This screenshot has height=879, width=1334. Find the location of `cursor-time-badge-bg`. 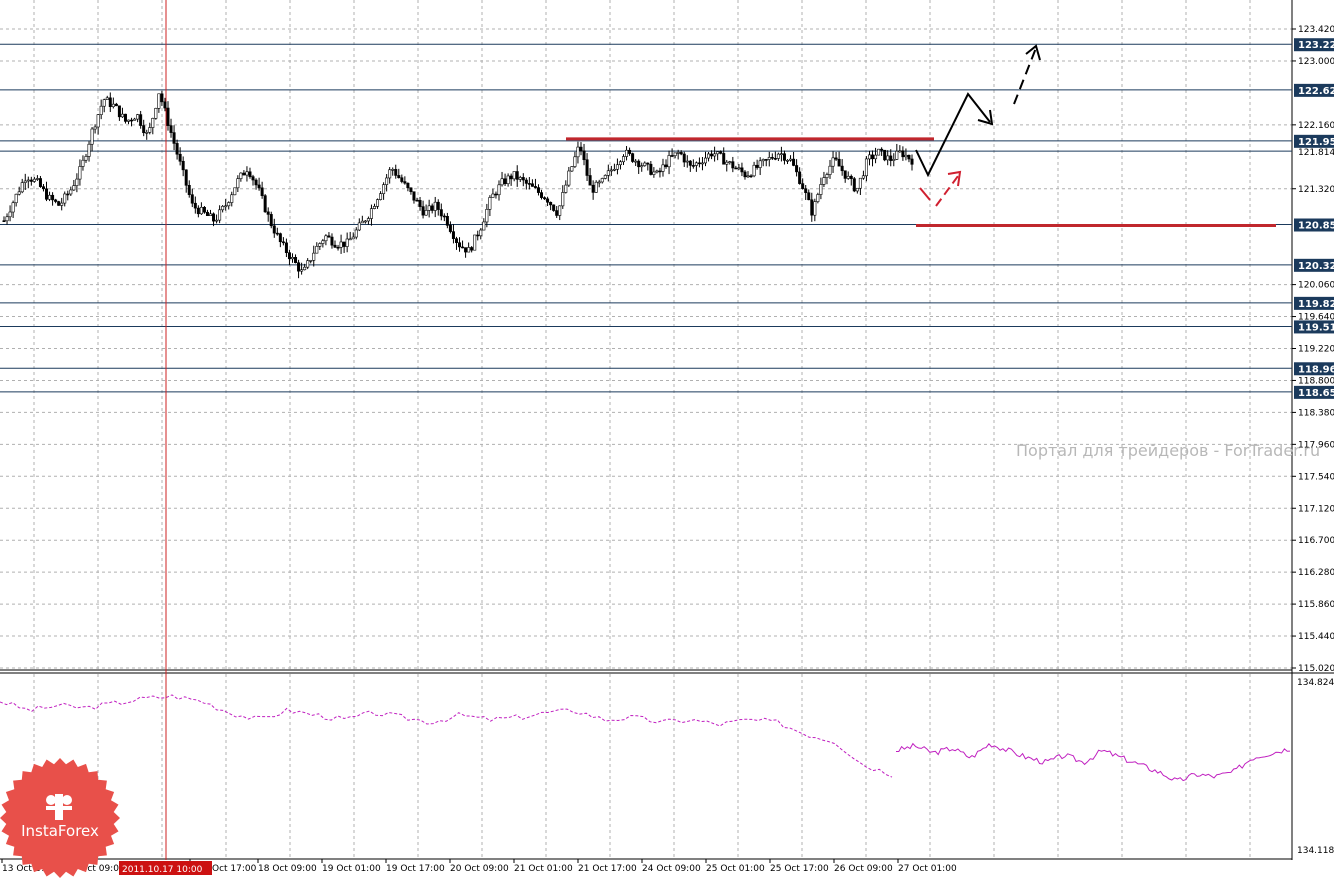

cursor-time-badge-bg is located at coordinates (165, 868).